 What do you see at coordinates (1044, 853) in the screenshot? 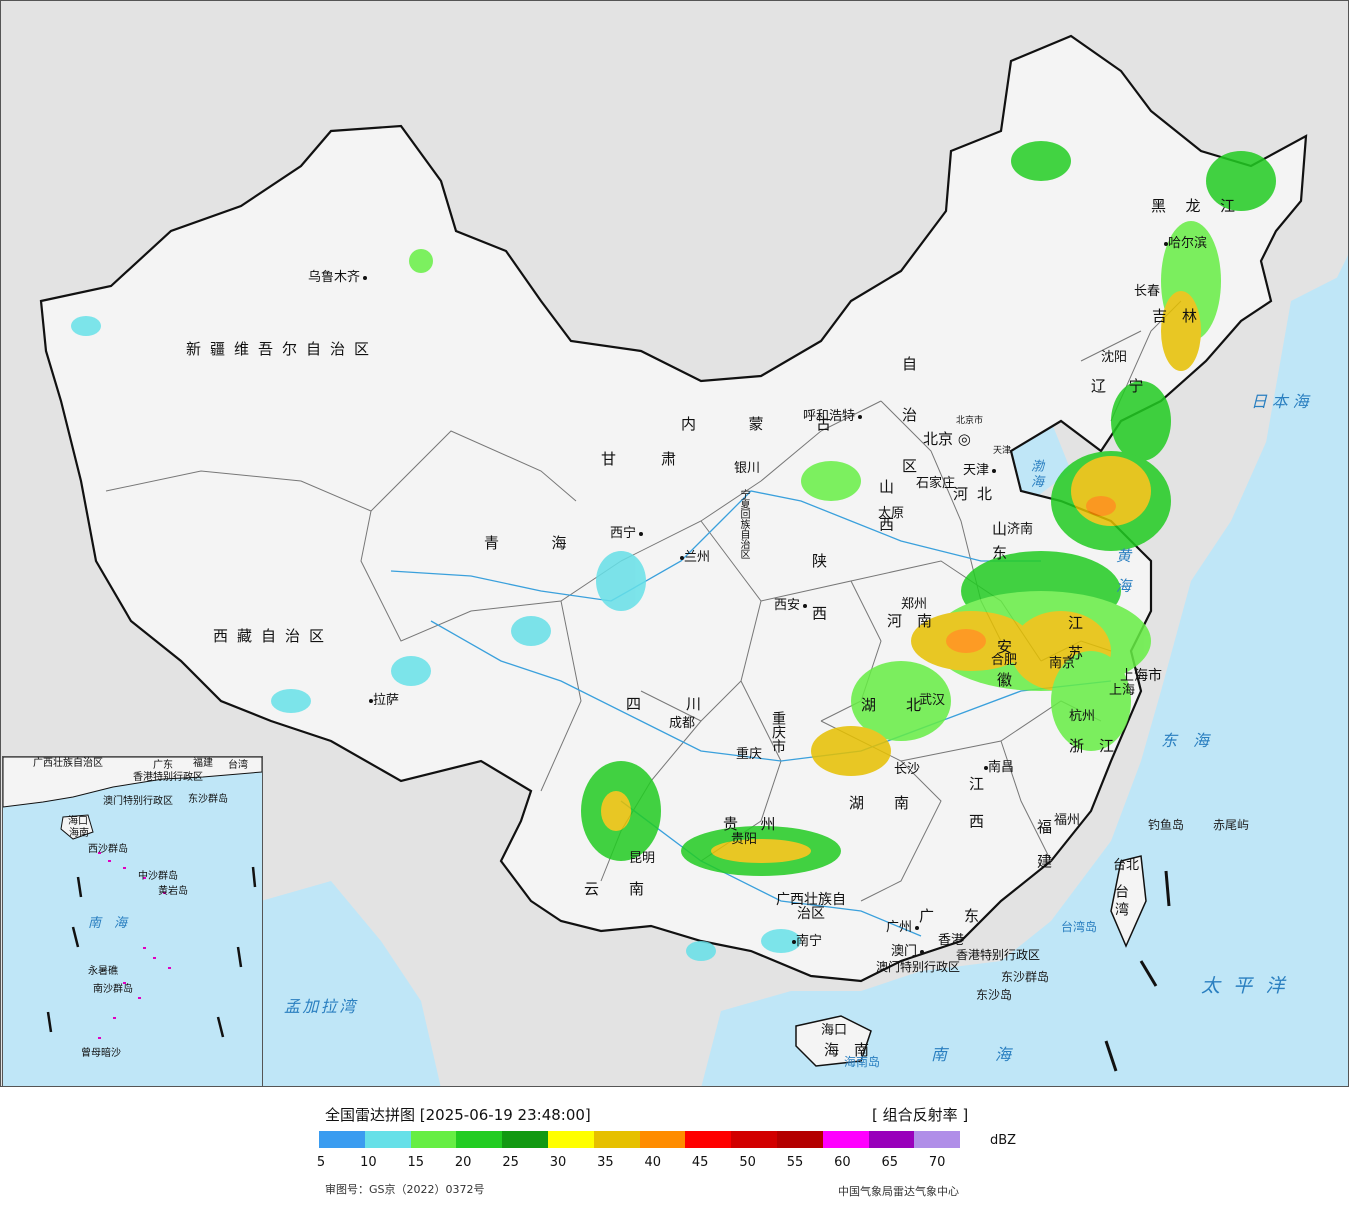
I see `label-fujian: 福建` at bounding box center [1044, 853].